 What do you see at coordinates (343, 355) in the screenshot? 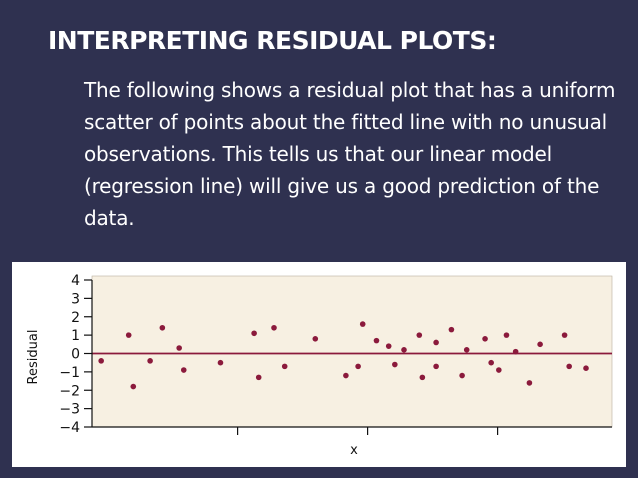
I see `data-points` at bounding box center [343, 355].